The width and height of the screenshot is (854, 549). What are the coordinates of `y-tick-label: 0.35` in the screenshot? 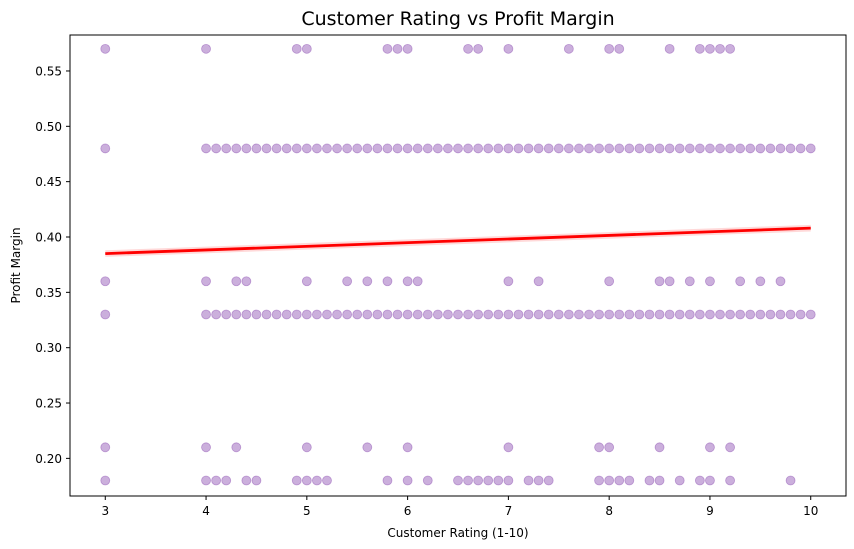 It's located at (48, 293).